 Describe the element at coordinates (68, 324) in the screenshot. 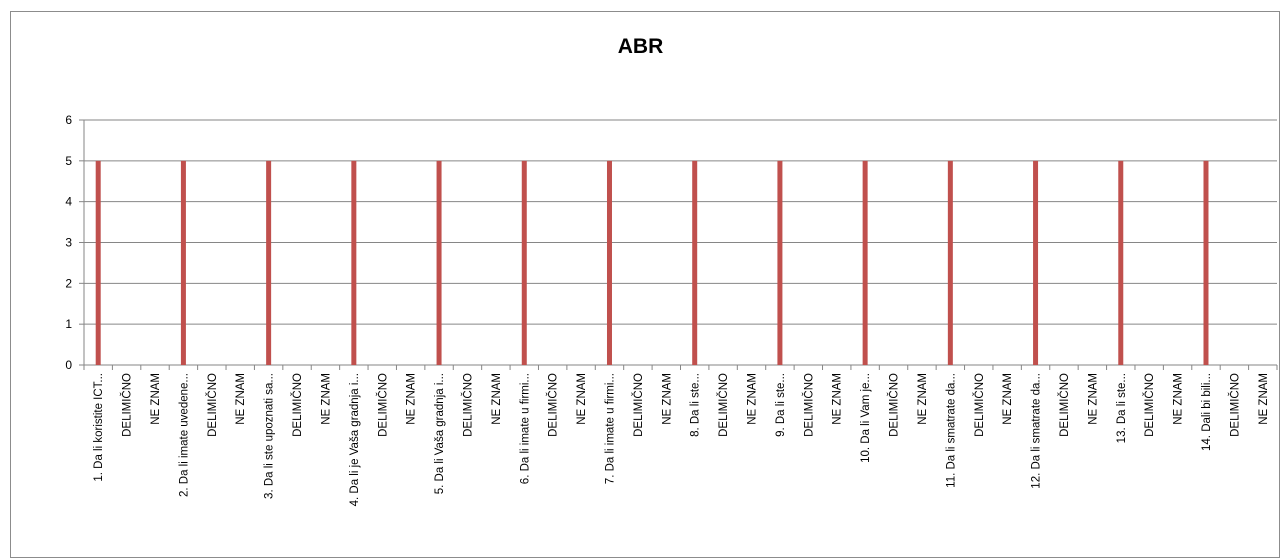

I see `y-tick-label: 1` at that location.